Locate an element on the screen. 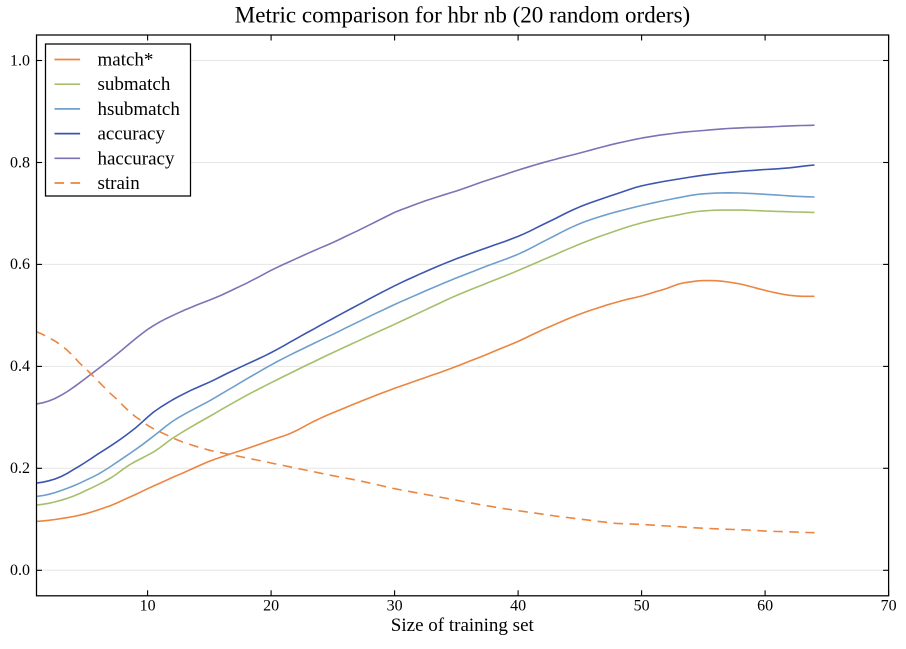 The width and height of the screenshot is (906, 649). svg-text: match* is located at coordinates (126, 60).